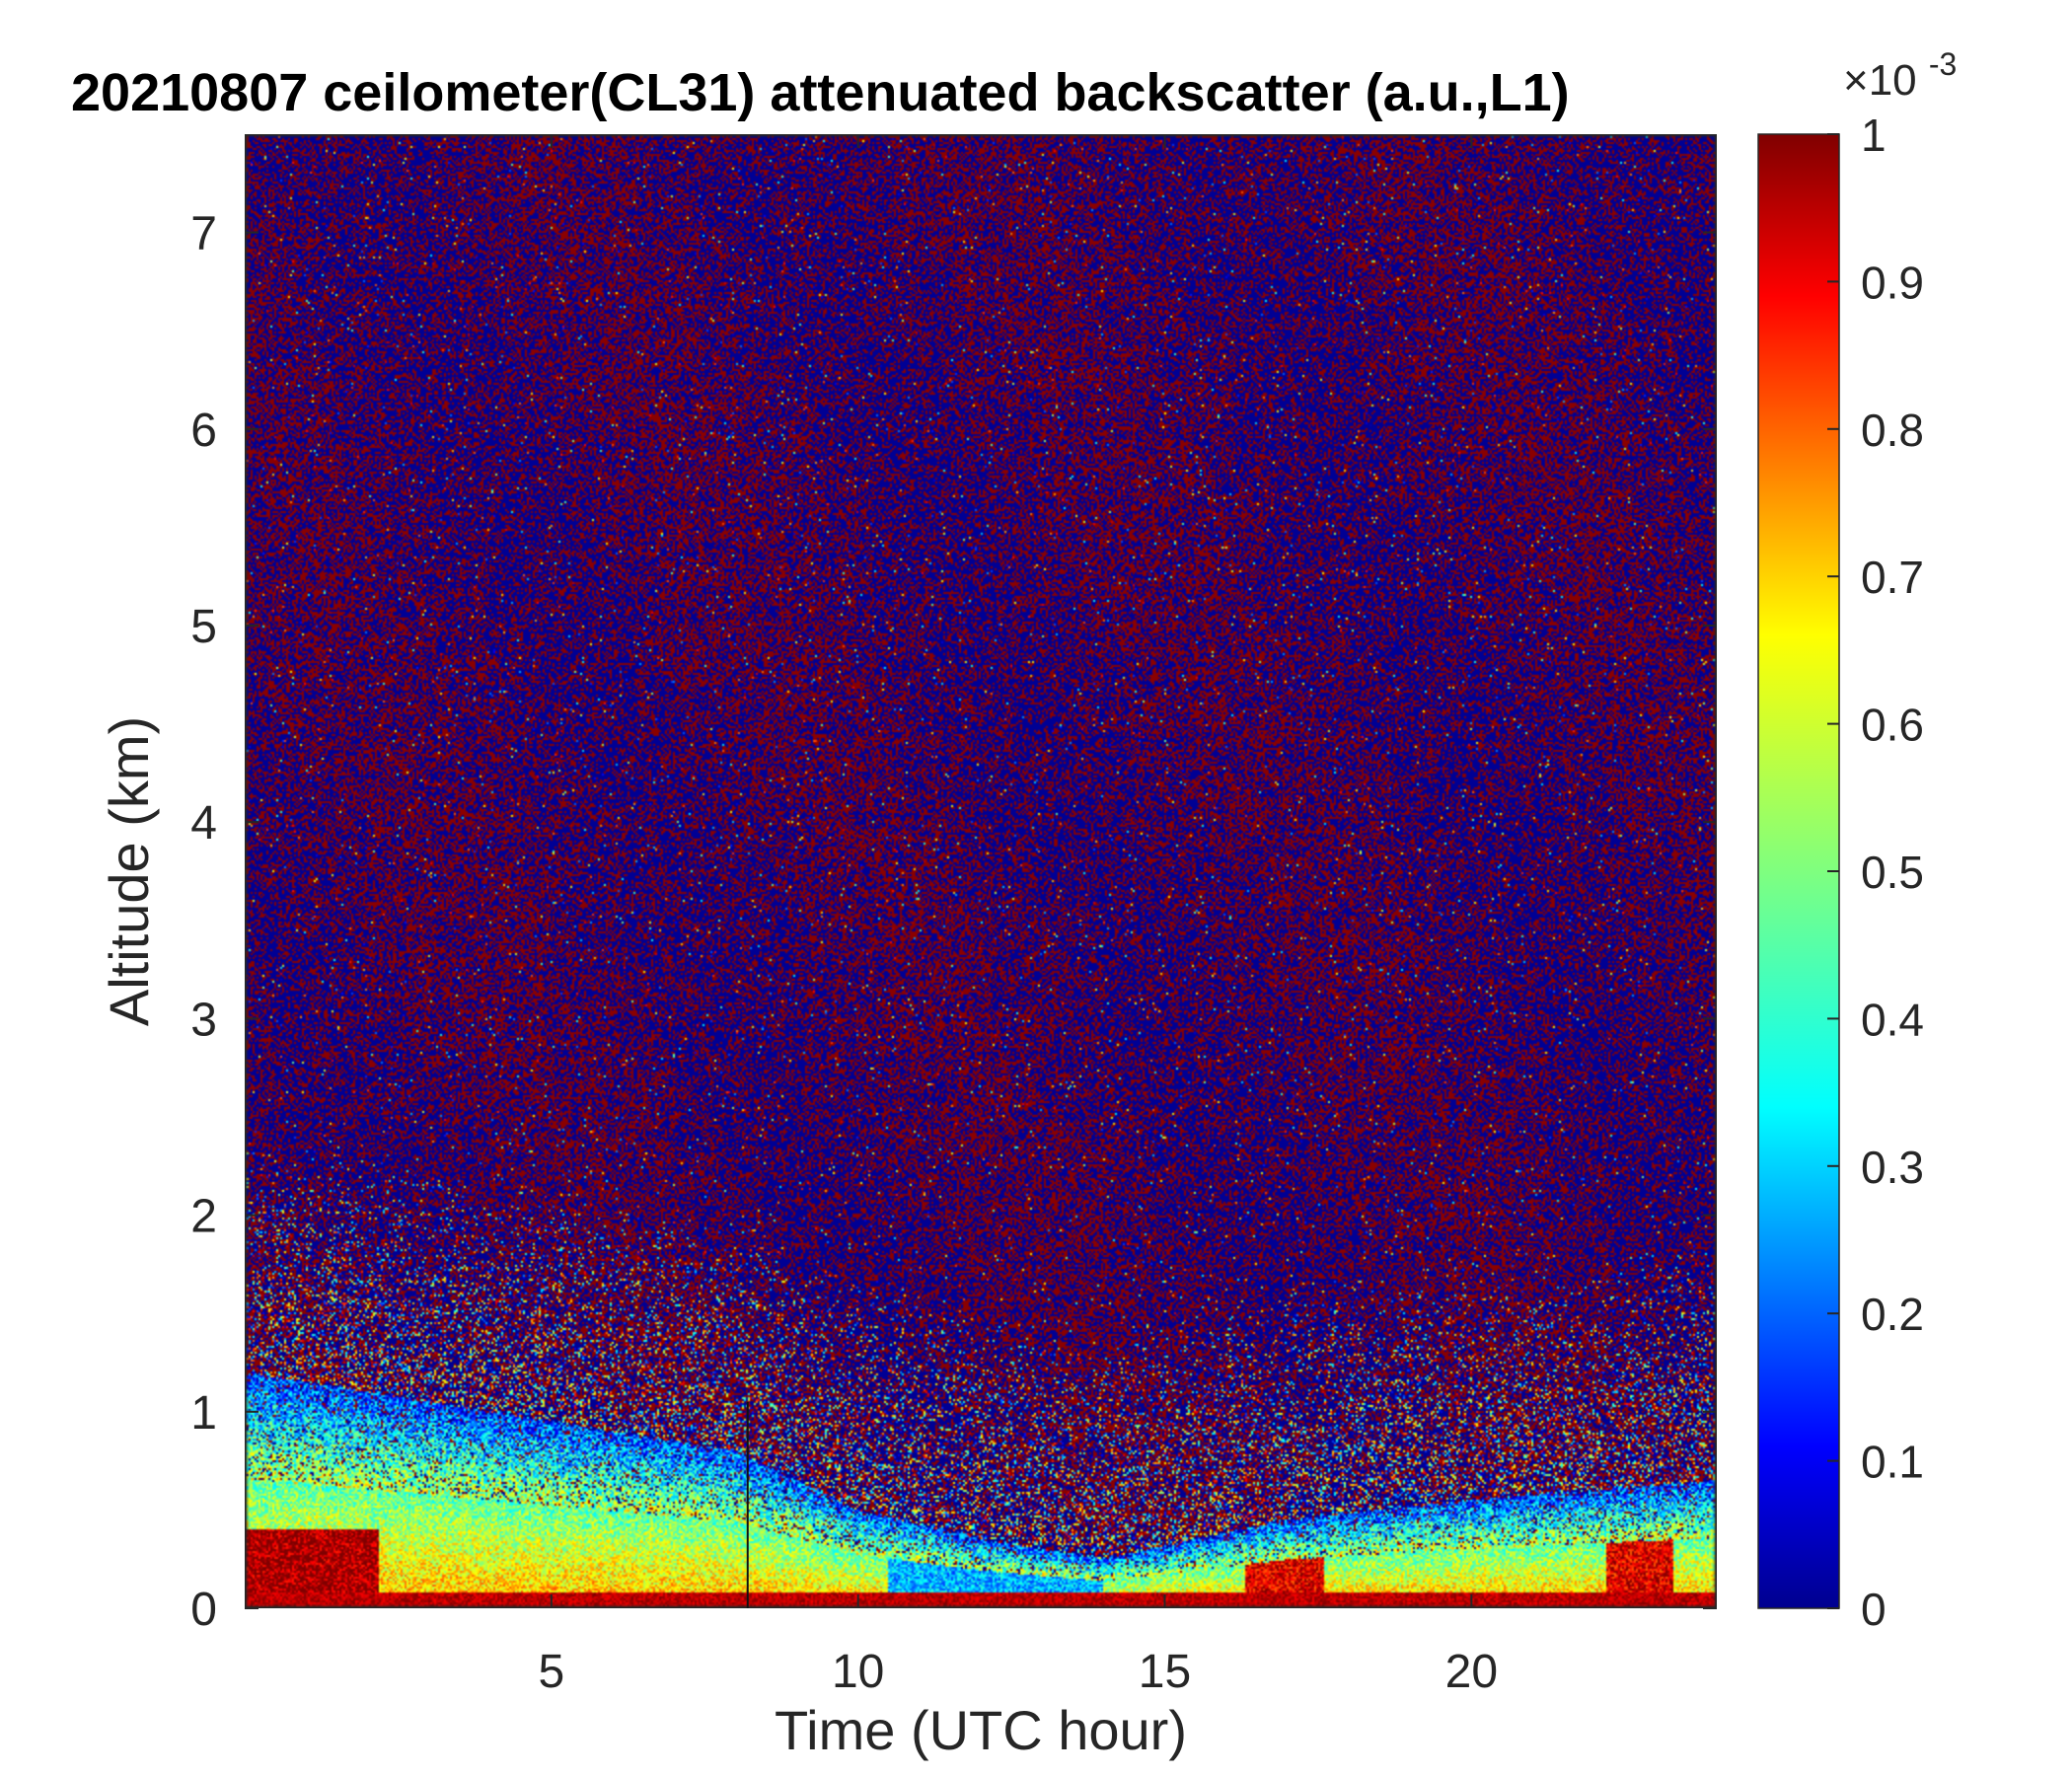 This screenshot has width=2072, height=1776. I want to click on colorbar-tick-label: 0.8, so click(1892, 431).